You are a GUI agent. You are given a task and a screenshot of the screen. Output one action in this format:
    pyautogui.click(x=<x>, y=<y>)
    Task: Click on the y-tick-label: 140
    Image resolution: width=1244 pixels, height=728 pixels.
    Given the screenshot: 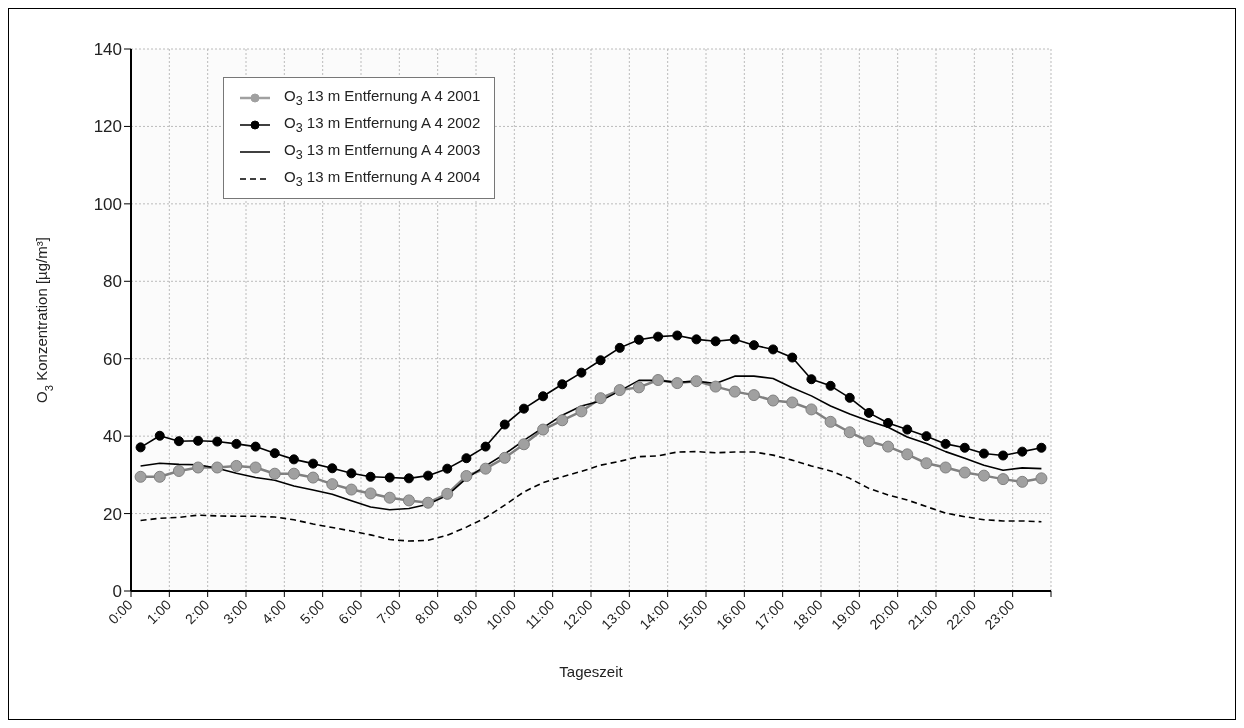 What is the action you would take?
    pyautogui.click(x=107, y=50)
    